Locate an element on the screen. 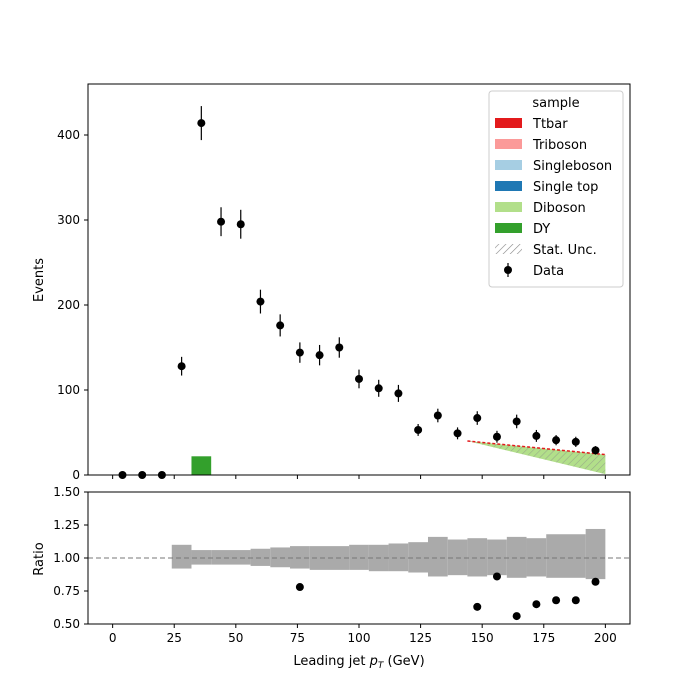 The height and width of the screenshot is (700, 700). legend-swatch-dy is located at coordinates (508, 228).